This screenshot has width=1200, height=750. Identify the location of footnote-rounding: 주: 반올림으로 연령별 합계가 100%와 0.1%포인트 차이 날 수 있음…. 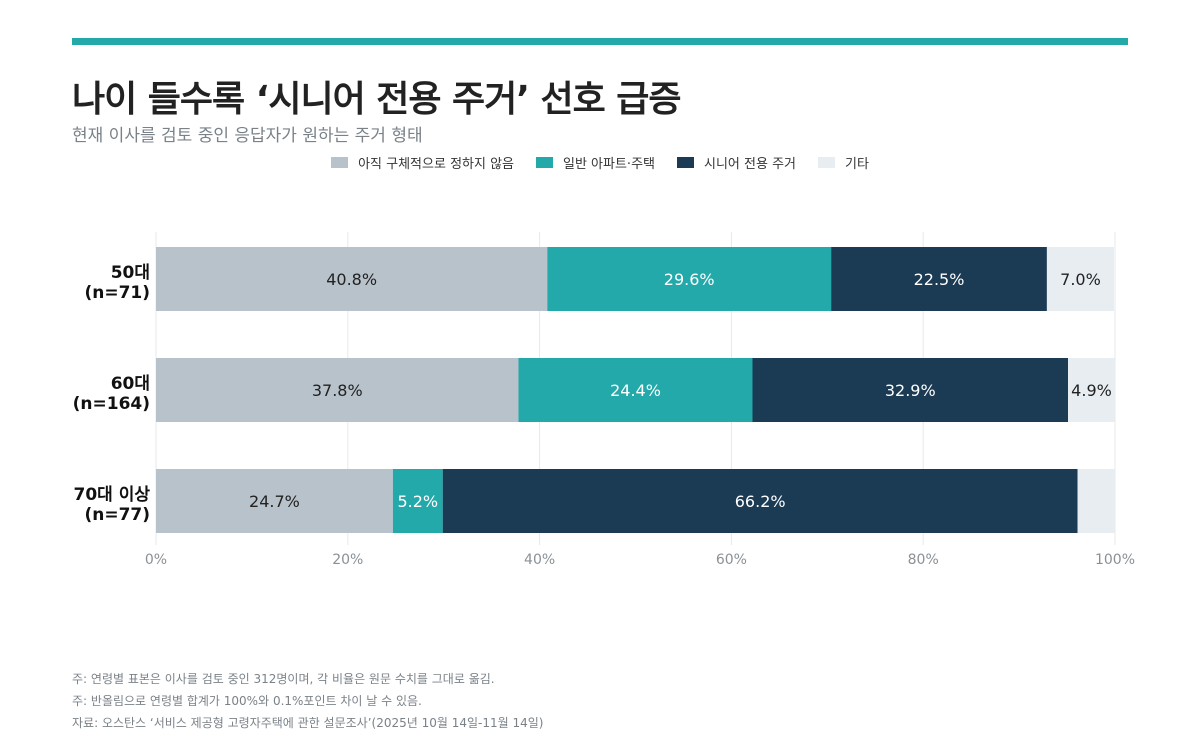
(247, 701).